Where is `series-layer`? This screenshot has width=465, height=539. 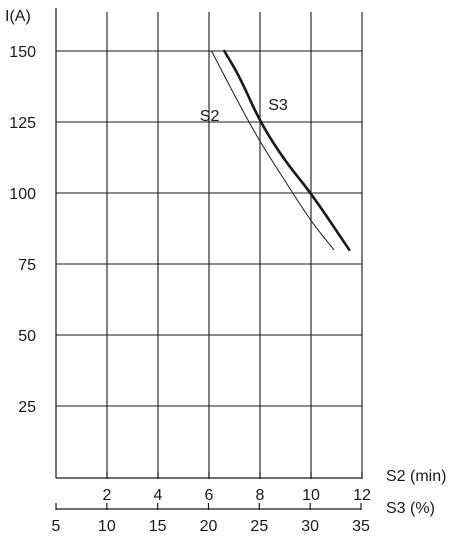
series-layer is located at coordinates (281, 150).